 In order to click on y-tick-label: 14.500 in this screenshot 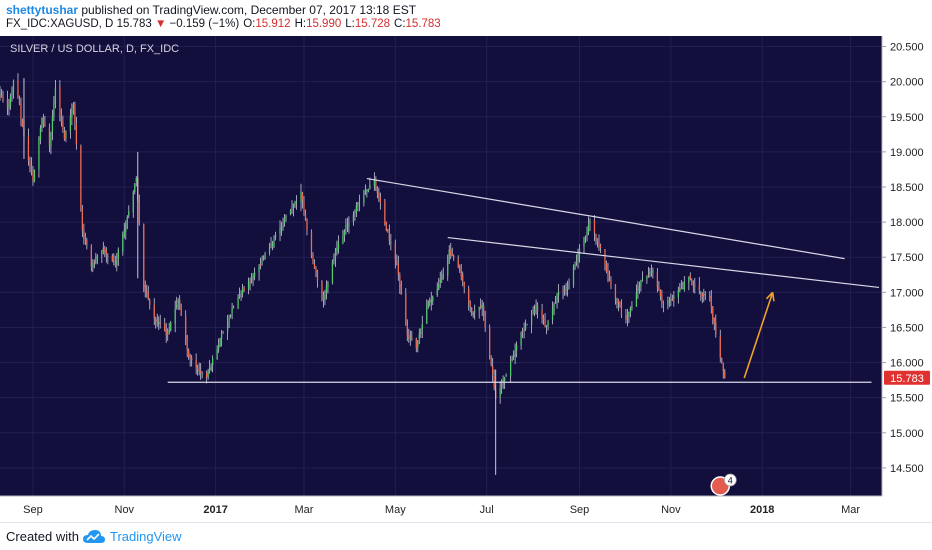, I will do `click(907, 469)`.